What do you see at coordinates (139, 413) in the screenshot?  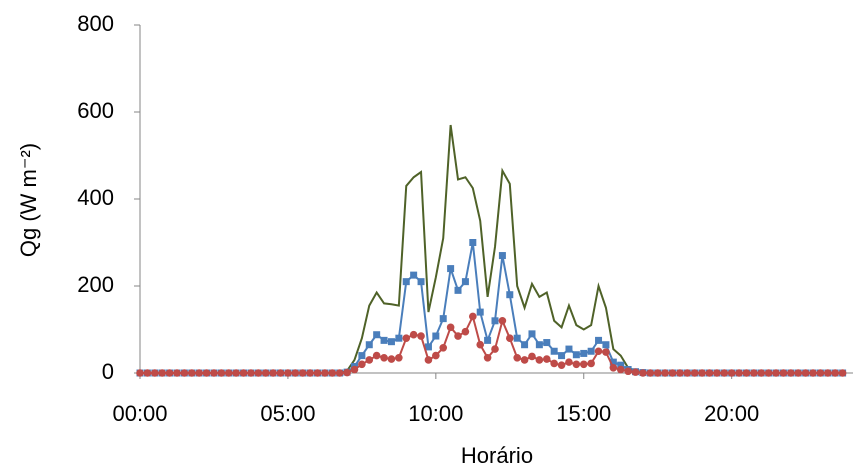 I see `x-tick-label: 00:00` at bounding box center [139, 413].